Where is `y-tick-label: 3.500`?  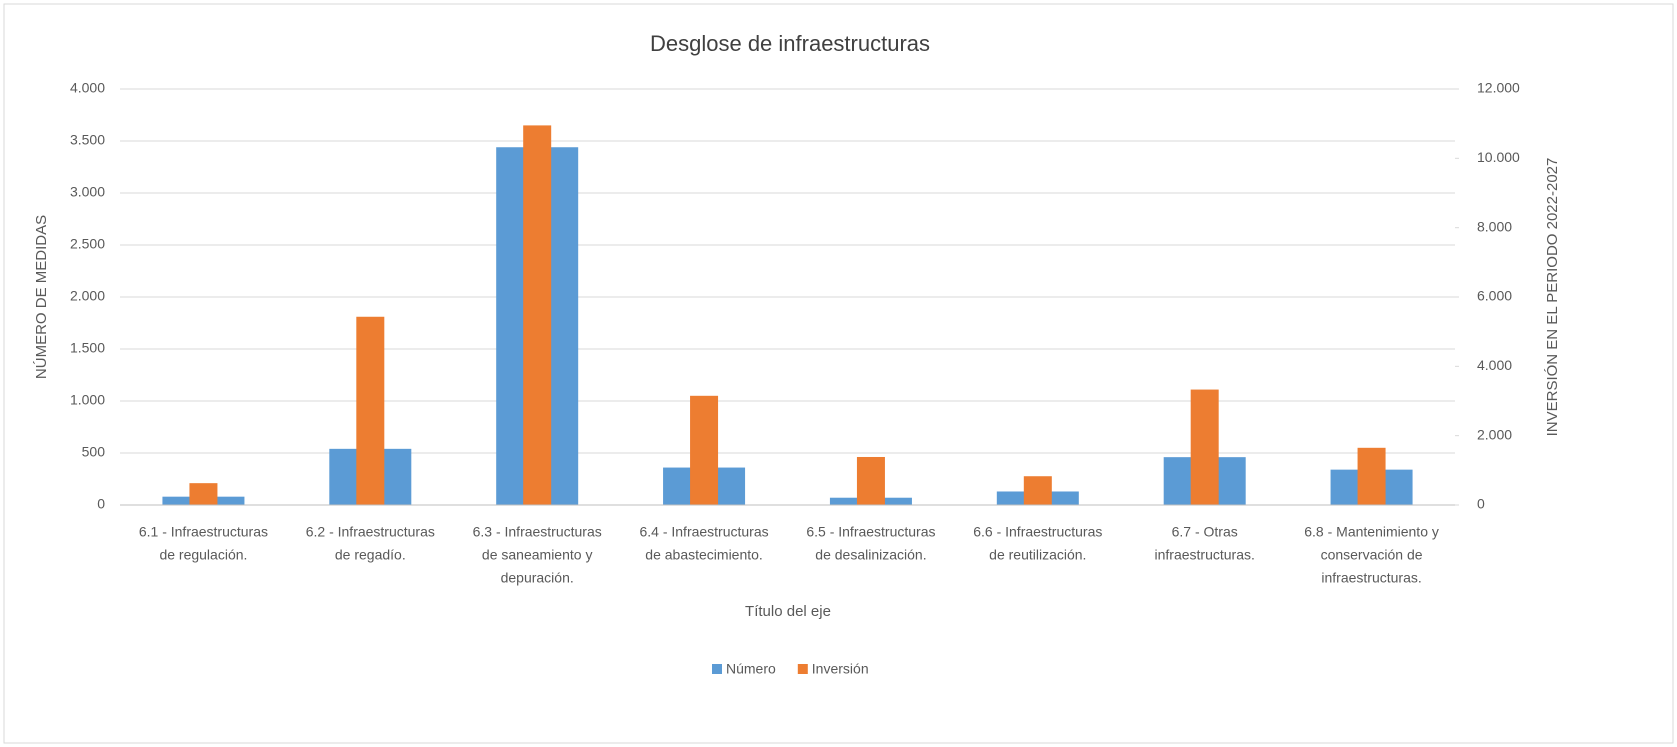 y-tick-label: 3.500 is located at coordinates (87, 140).